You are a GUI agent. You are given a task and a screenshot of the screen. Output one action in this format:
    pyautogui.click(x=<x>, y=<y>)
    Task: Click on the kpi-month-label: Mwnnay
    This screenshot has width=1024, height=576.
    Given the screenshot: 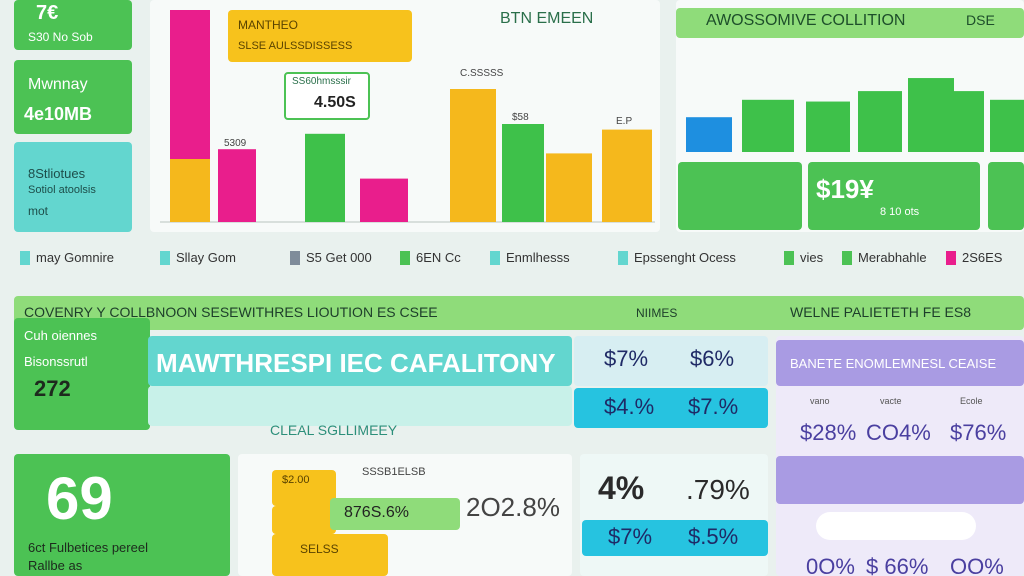 What is the action you would take?
    pyautogui.click(x=58, y=84)
    